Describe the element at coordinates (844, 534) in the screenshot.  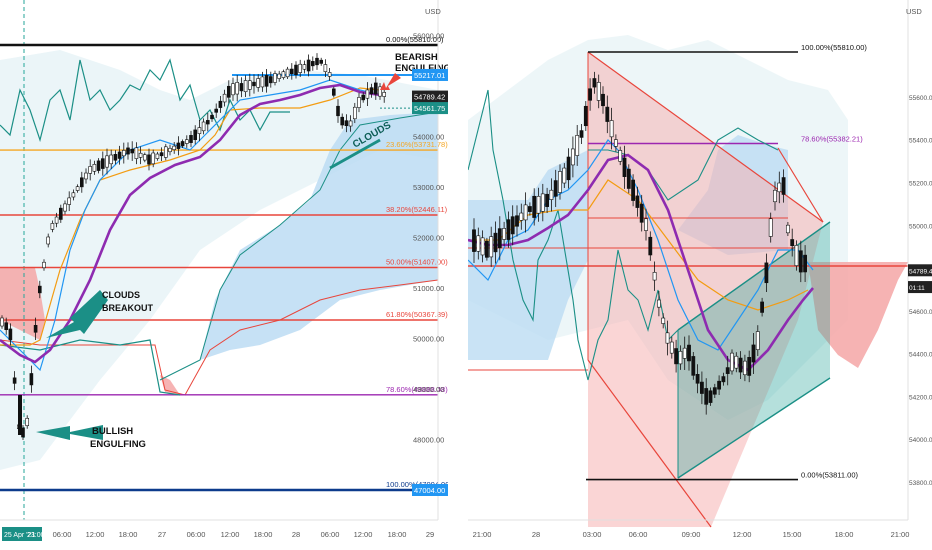
I see `right-x-tick: 18:00` at that location.